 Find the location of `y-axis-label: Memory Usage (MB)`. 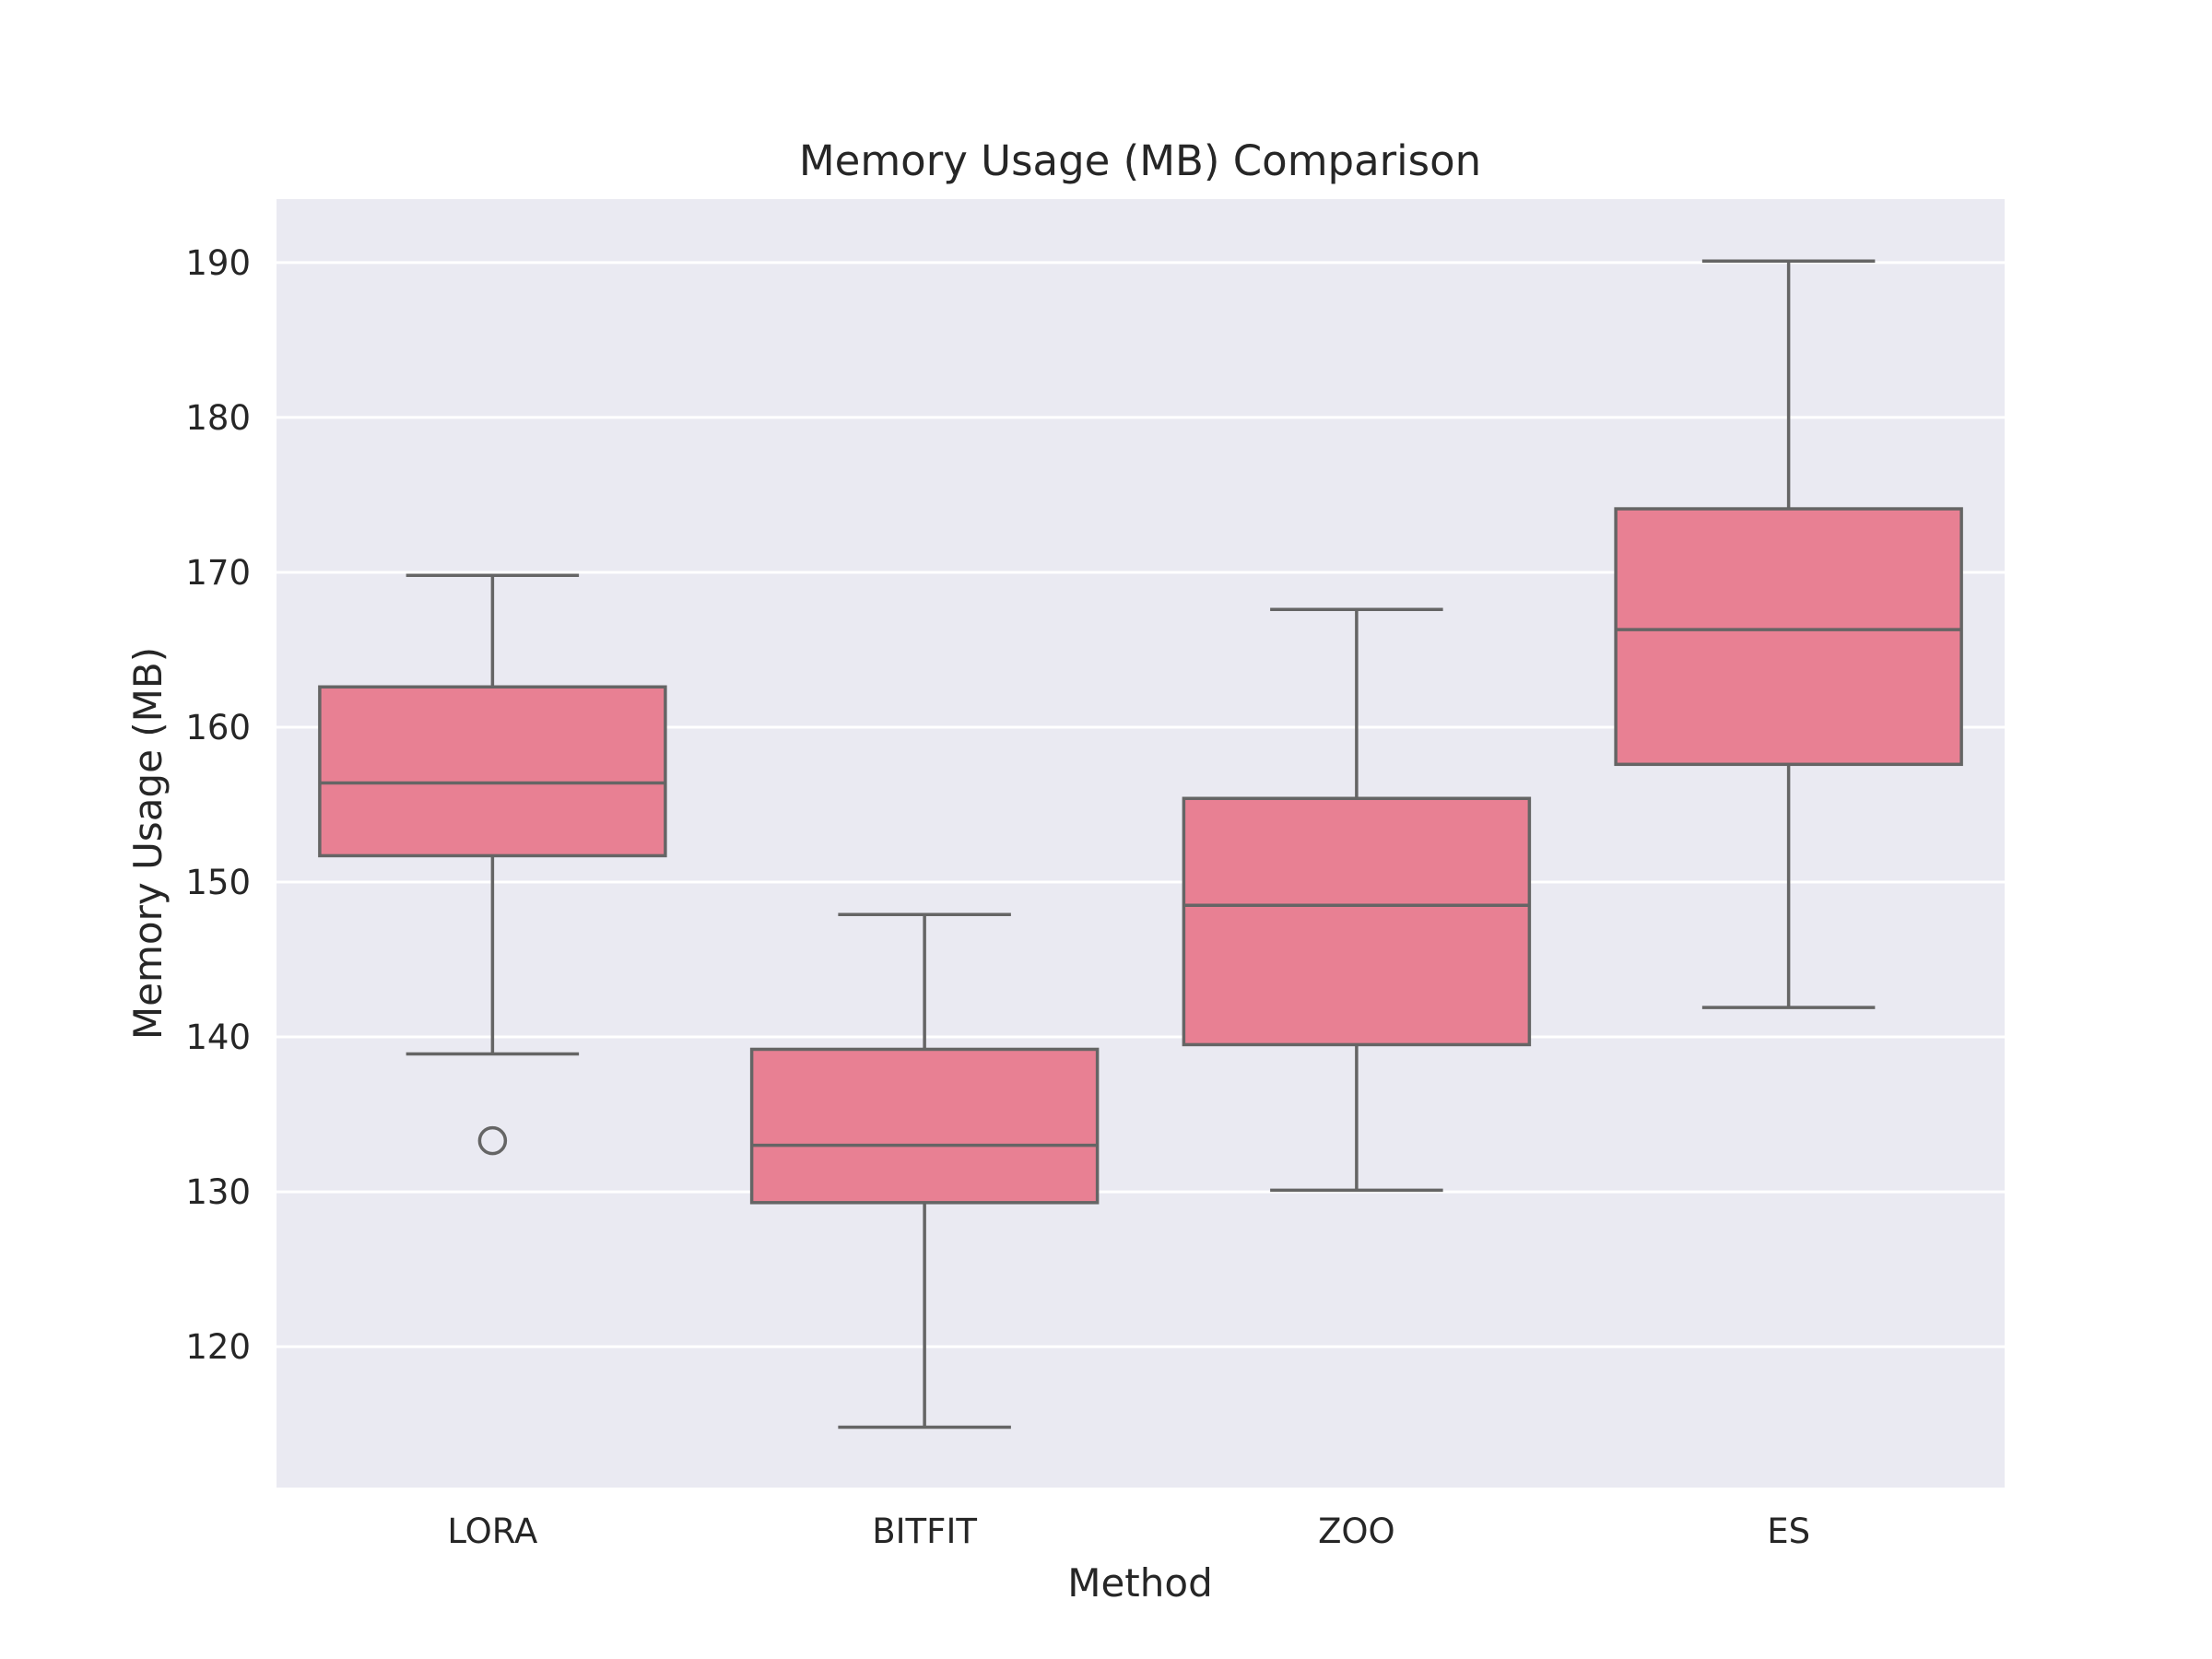

y-axis-label: Memory Usage (MB) is located at coordinates (148, 843).